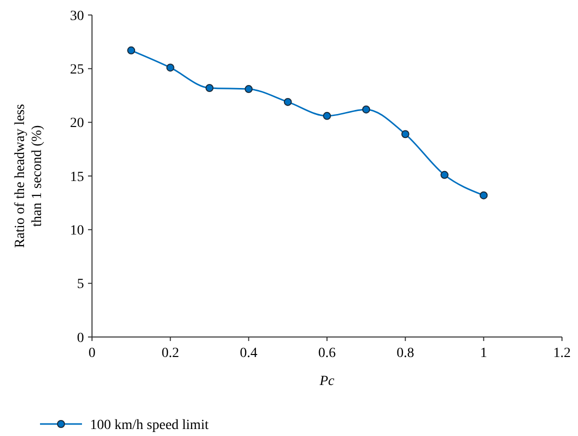 The height and width of the screenshot is (436, 578). I want to click on y-axis-title: Ratio of the headway less than 1 second (%), so click(29, 176).